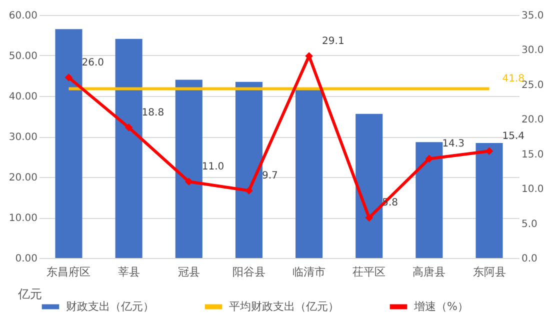 Image resolution: width=554 pixels, height=323 pixels. What do you see at coordinates (110, 306) in the screenshot?
I see `legend-label: 财政支出（亿元）` at bounding box center [110, 306].